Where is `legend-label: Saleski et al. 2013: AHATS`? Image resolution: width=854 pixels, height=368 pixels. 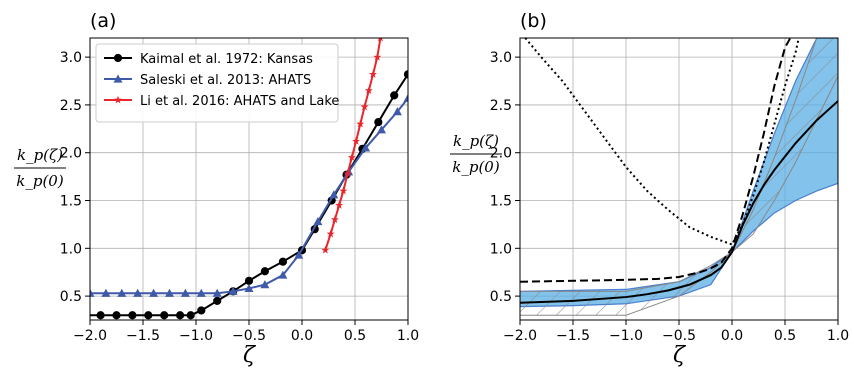 legend-label: Saleski et al. 2013: AHATS is located at coordinates (225, 80).